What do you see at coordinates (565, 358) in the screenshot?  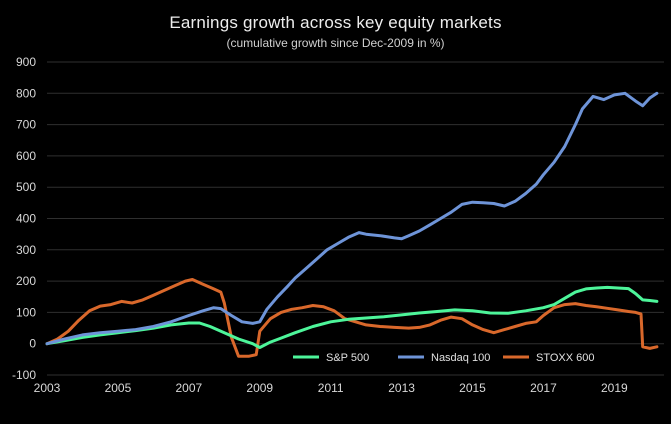 I see `legend-label-stoxx-600: STOXX 600` at bounding box center [565, 358].